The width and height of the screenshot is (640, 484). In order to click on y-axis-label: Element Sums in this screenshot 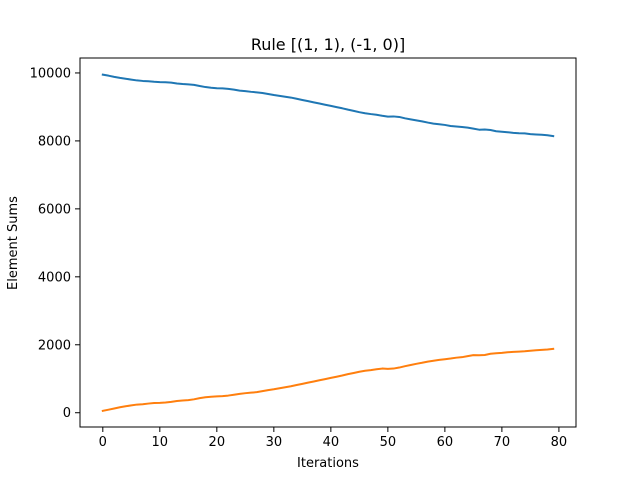, I will do `click(13, 243)`.